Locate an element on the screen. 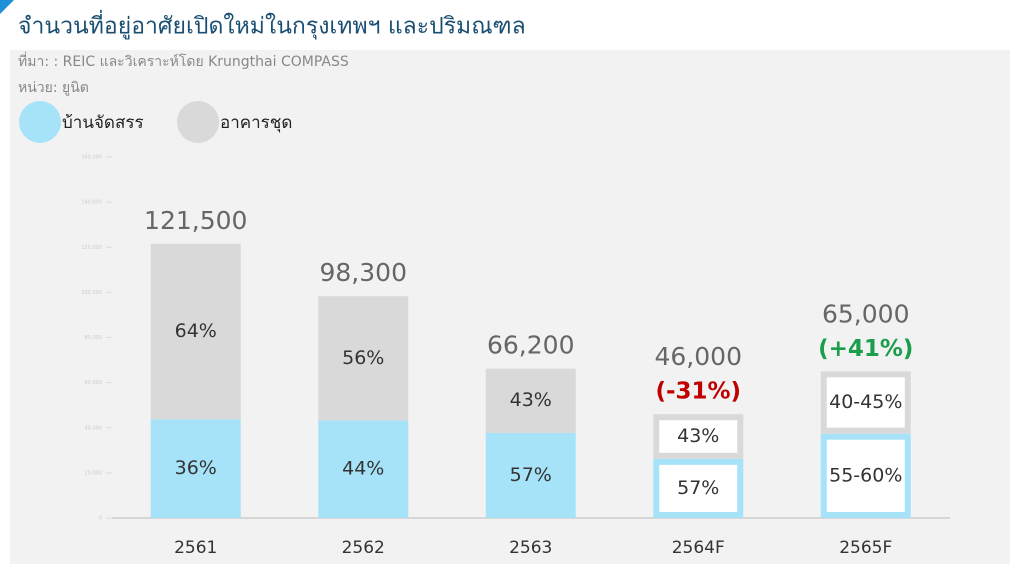  total-label: 66,200 is located at coordinates (530, 345).